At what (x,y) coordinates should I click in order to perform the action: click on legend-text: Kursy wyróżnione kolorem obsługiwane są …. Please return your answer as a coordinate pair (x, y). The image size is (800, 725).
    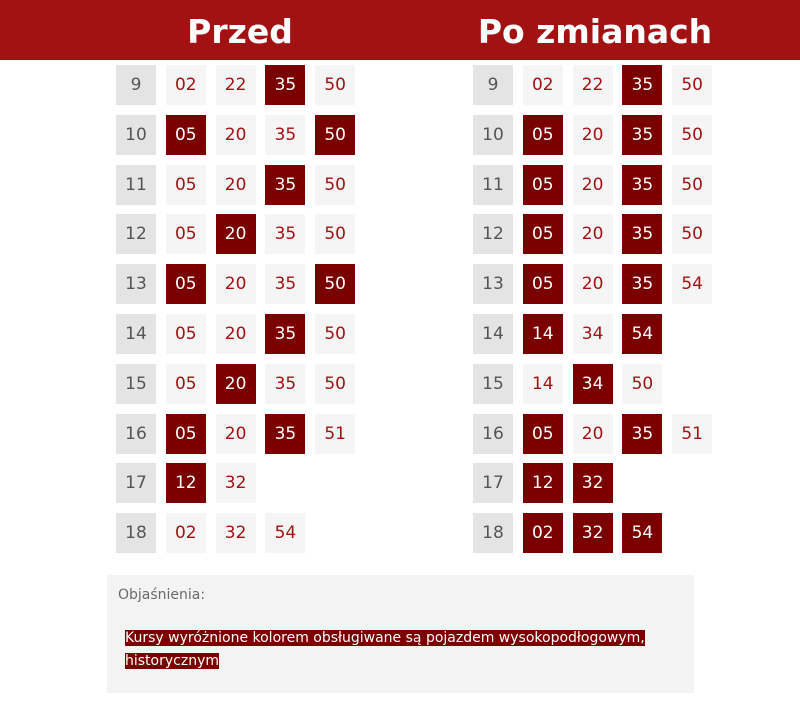
    Looking at the image, I should click on (385, 649).